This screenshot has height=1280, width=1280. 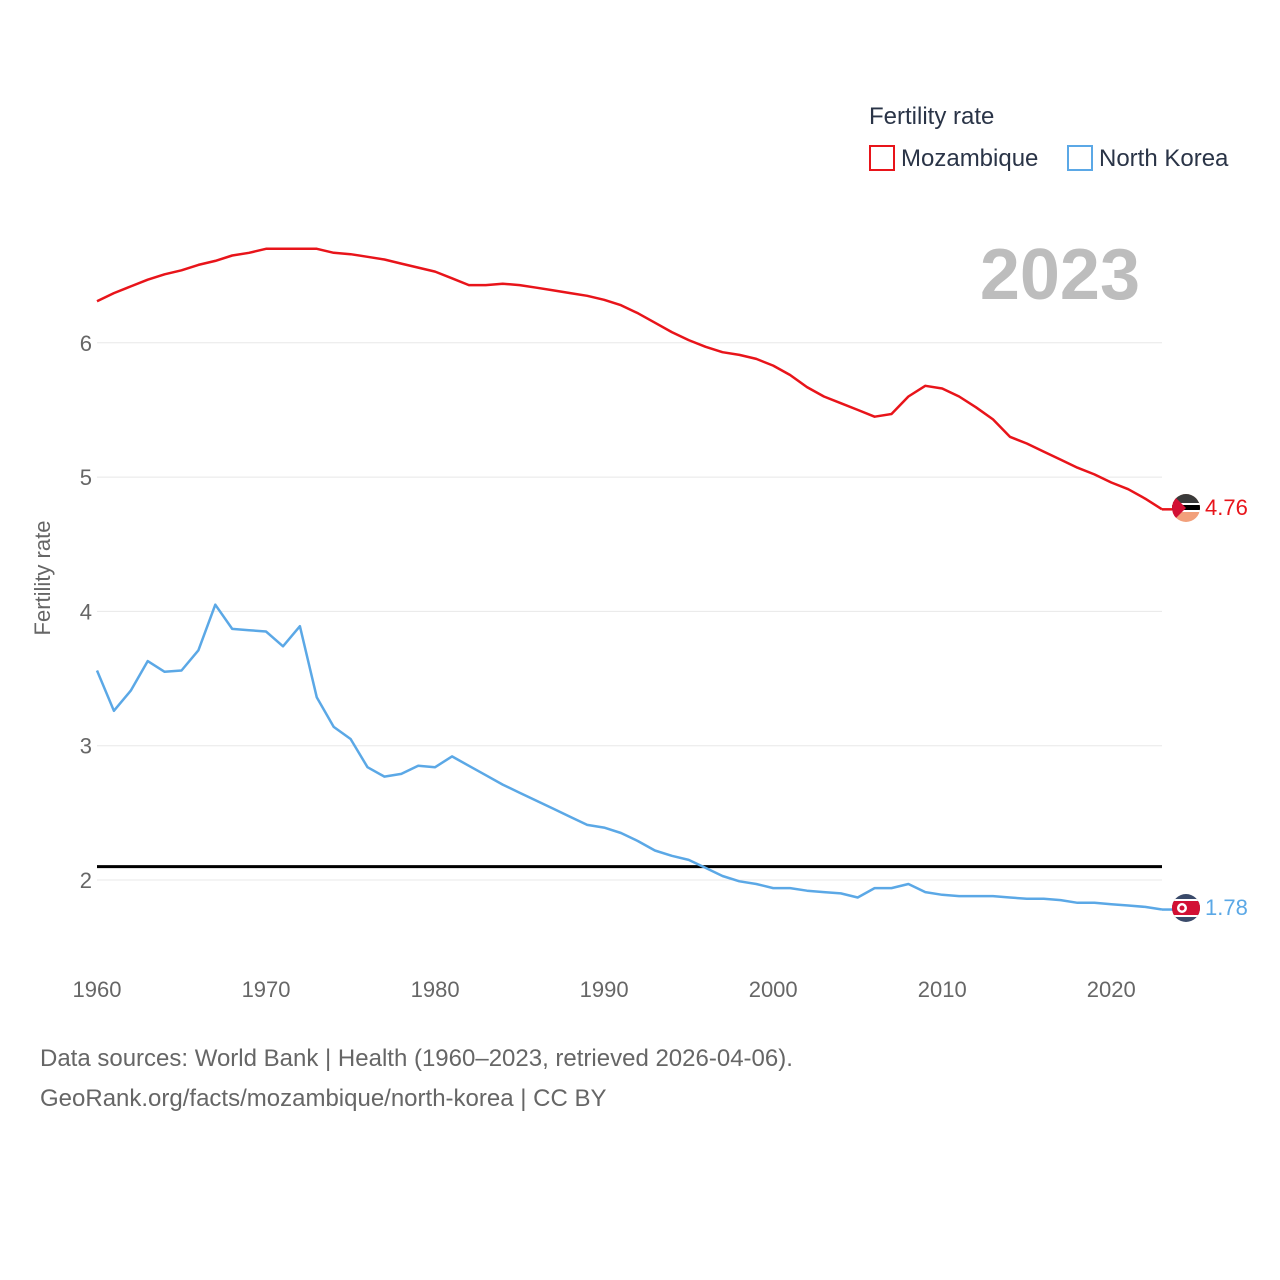 I want to click on north-korea-flag-icon, so click(x=1186, y=908).